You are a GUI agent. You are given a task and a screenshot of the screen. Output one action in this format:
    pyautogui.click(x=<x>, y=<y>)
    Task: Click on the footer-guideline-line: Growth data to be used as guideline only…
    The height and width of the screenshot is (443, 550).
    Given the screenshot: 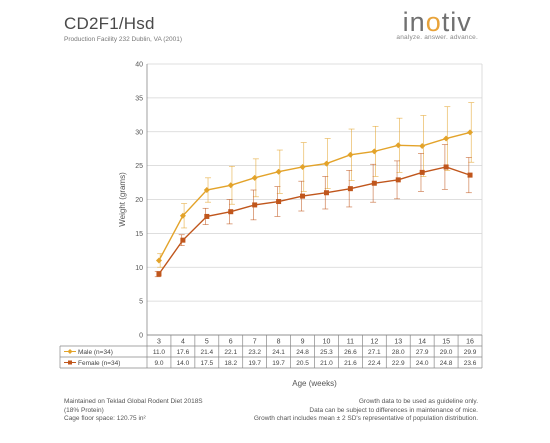 What is the action you would take?
    pyautogui.click(x=418, y=401)
    